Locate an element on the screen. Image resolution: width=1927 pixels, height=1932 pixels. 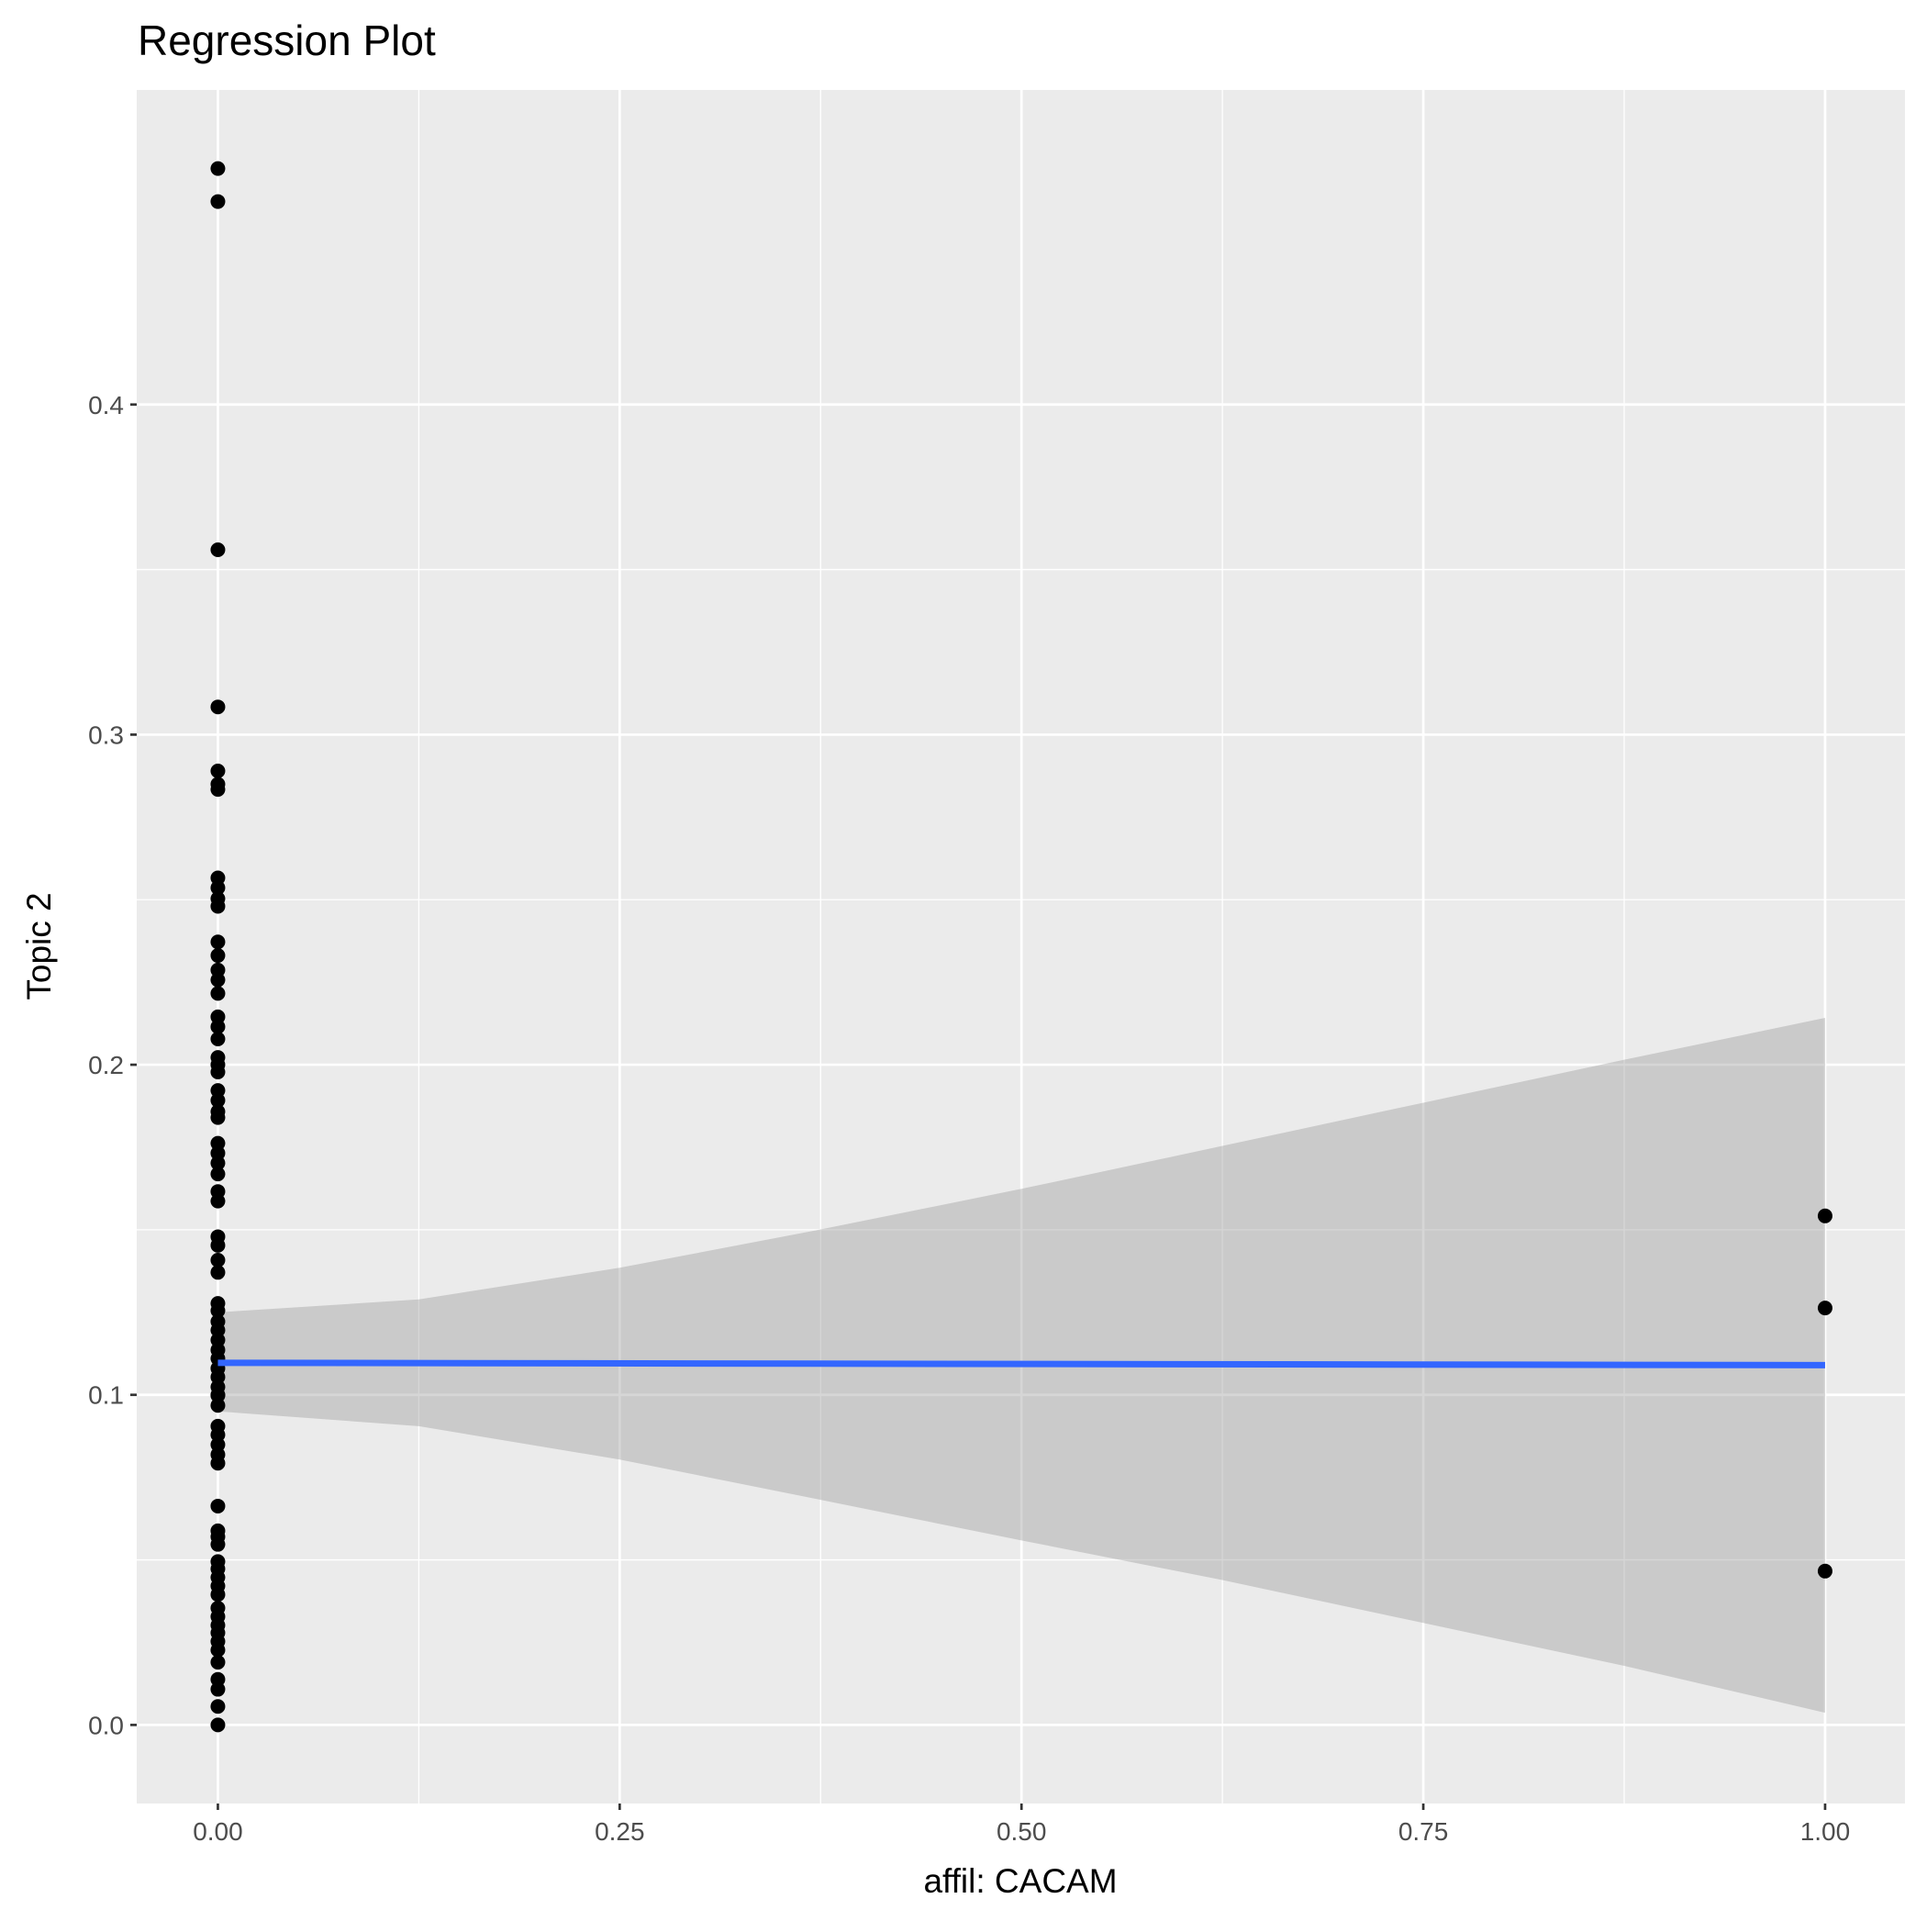
x-axis-label: affil: CACAM is located at coordinates (1020, 1881).